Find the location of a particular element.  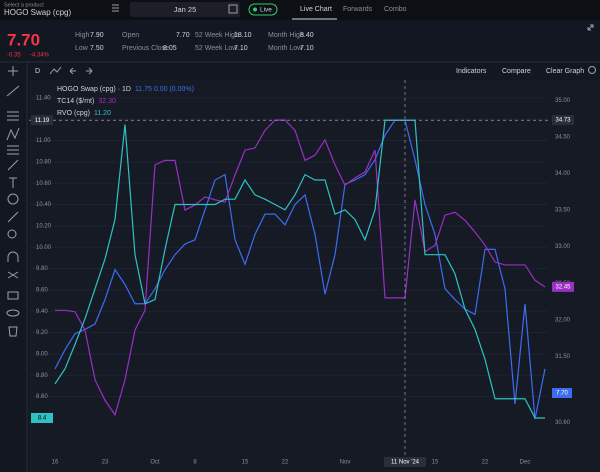

last-value-label: 32.45 is located at coordinates (563, 287).